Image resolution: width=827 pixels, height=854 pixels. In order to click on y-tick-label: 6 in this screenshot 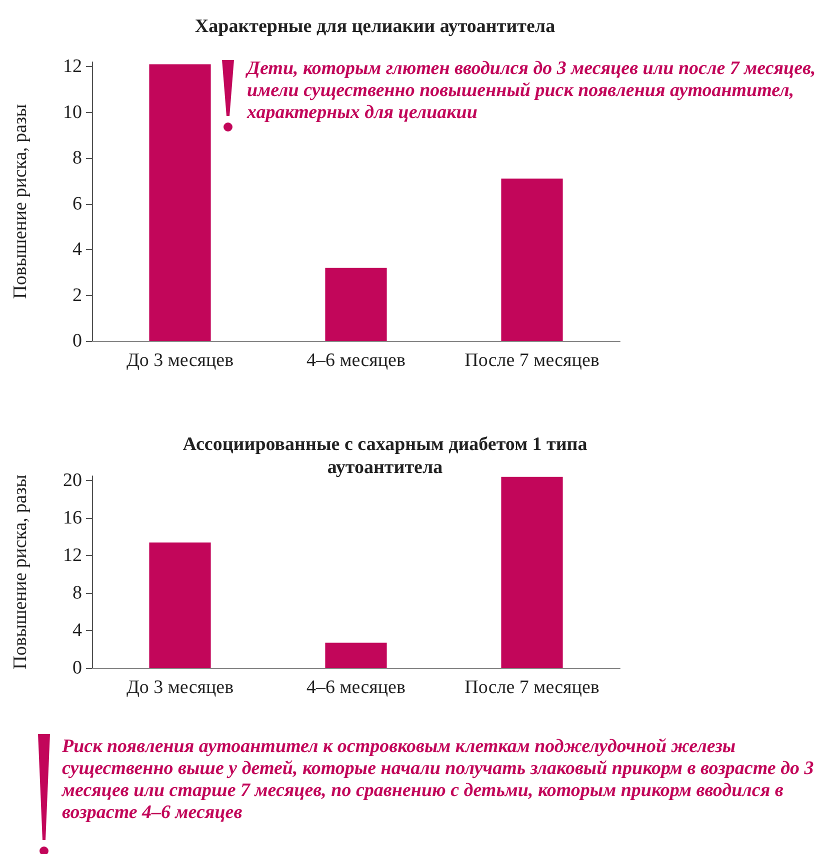, I will do `click(77, 203)`.